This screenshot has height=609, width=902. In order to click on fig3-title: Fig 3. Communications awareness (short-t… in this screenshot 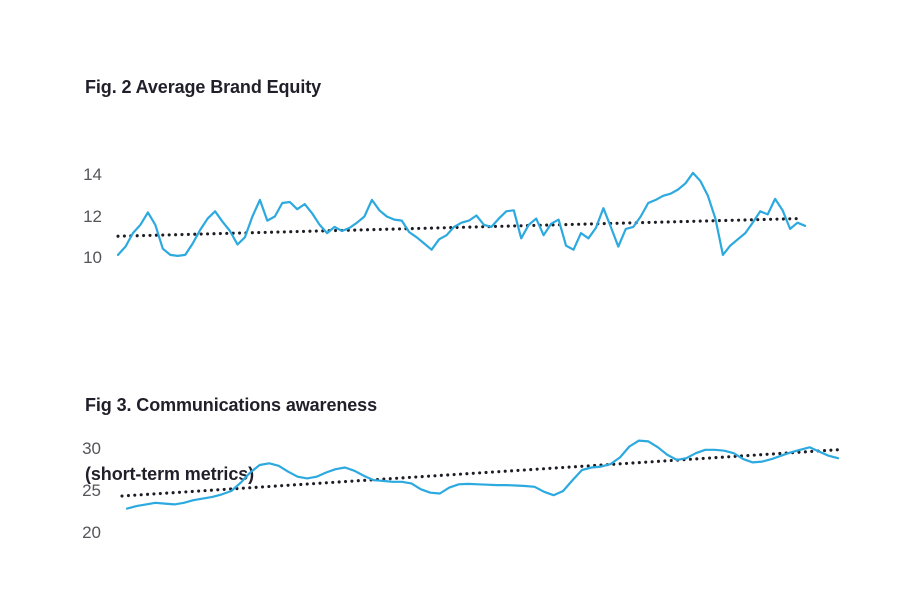, I will do `click(231, 440)`.